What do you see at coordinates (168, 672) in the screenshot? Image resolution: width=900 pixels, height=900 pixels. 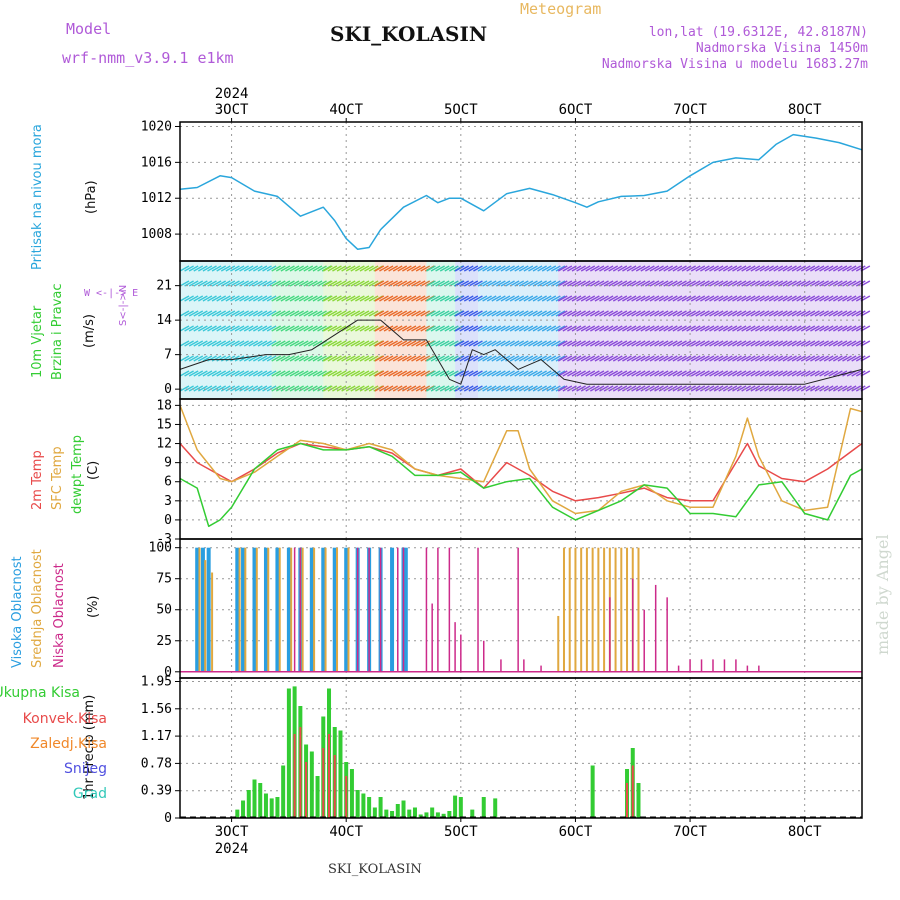 I see `y-tick-label: 0` at bounding box center [168, 672].